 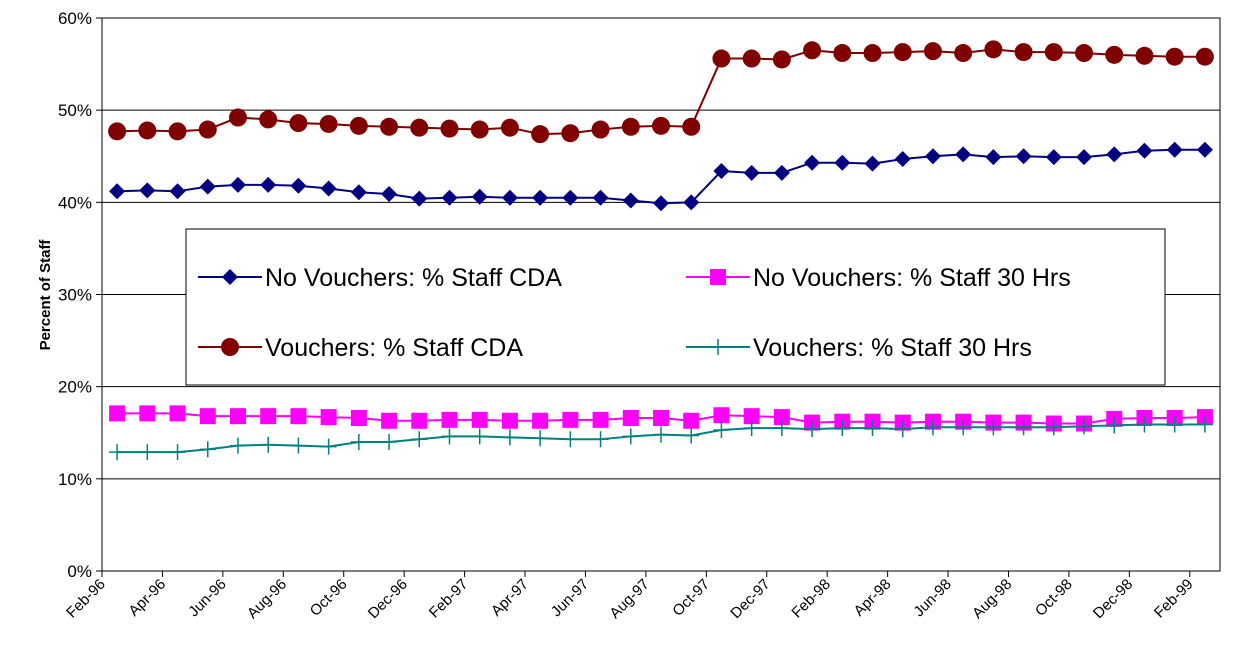 What do you see at coordinates (75, 110) in the screenshot?
I see `y-tick-label: 50%` at bounding box center [75, 110].